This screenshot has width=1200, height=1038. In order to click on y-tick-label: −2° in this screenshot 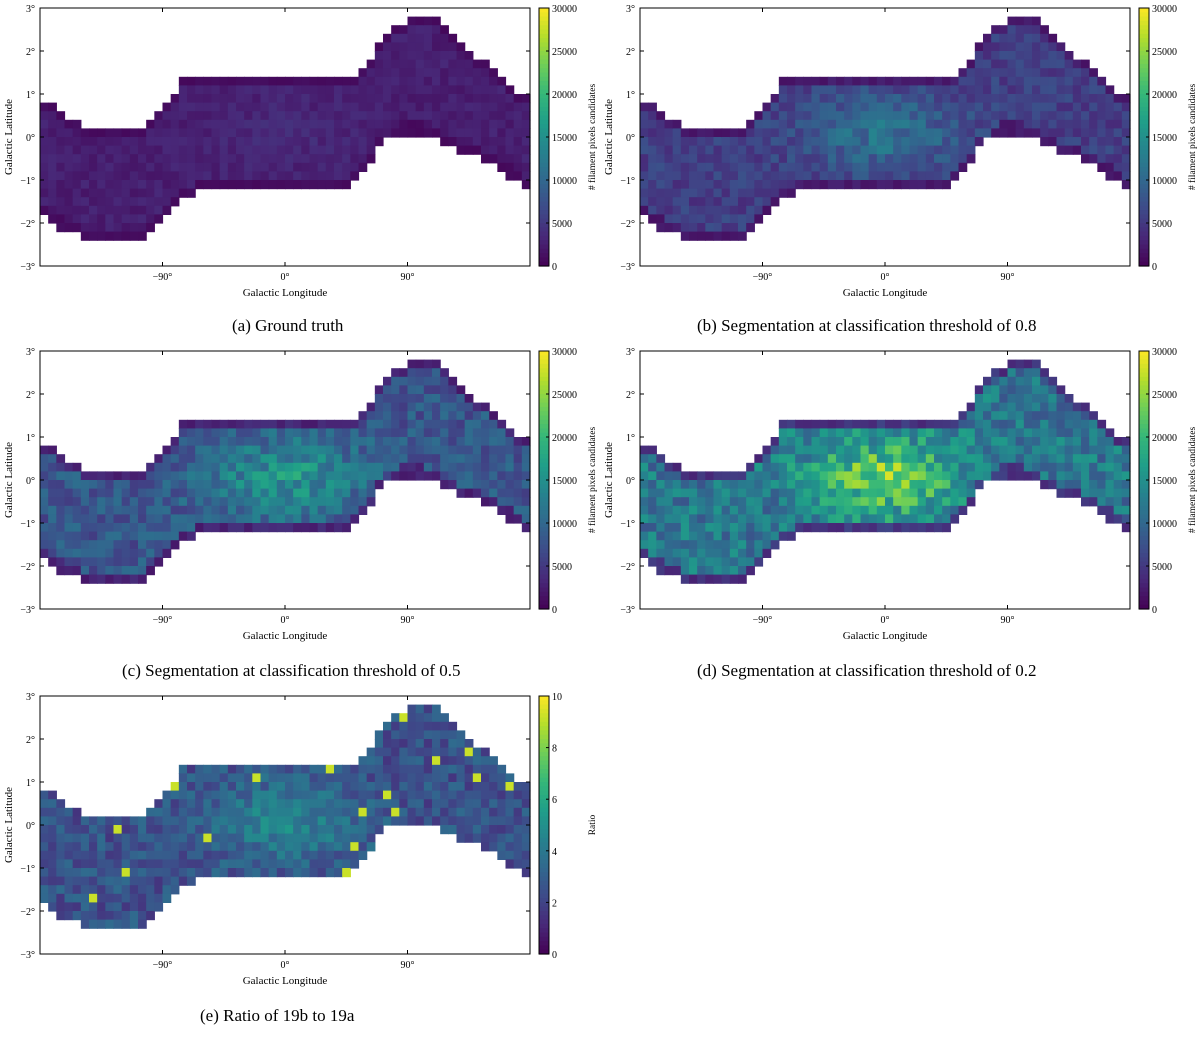, I will do `click(27, 224)`.